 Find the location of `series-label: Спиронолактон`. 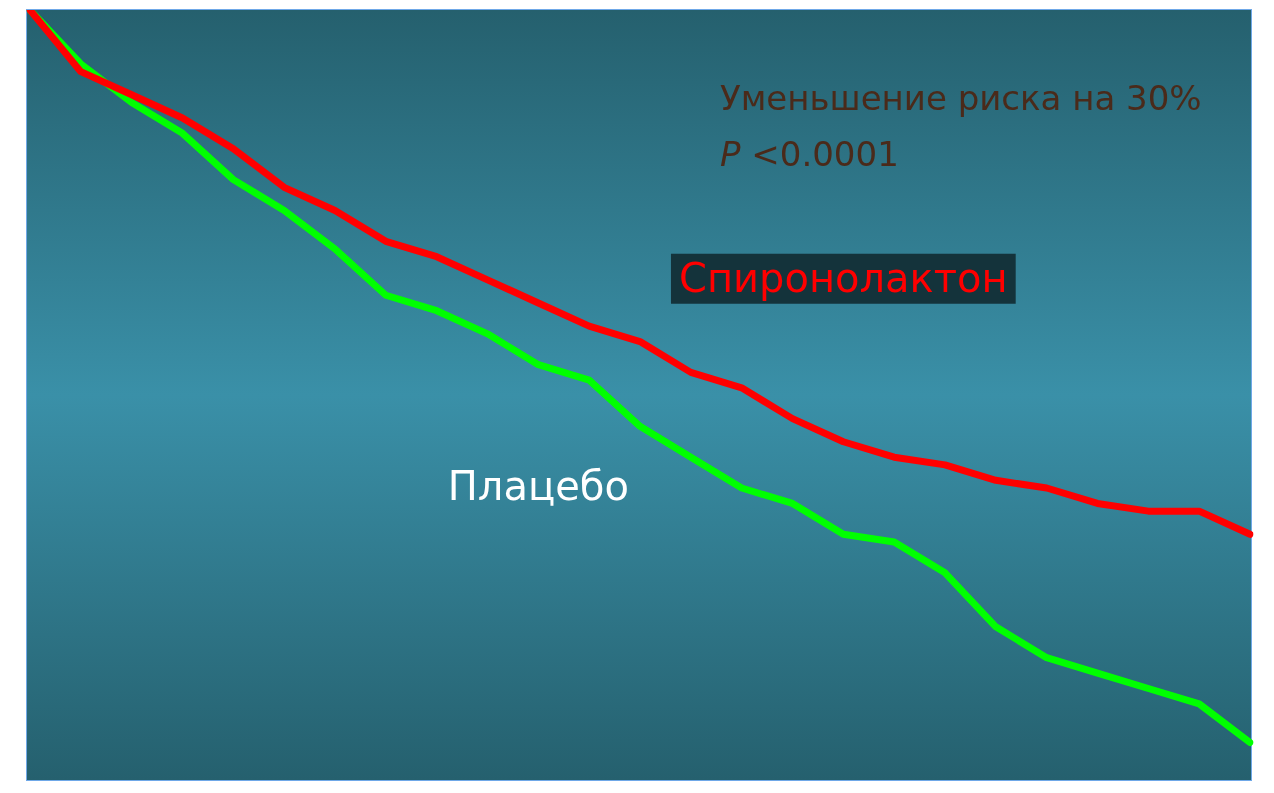

series-label: Спиронолактон is located at coordinates (843, 277).